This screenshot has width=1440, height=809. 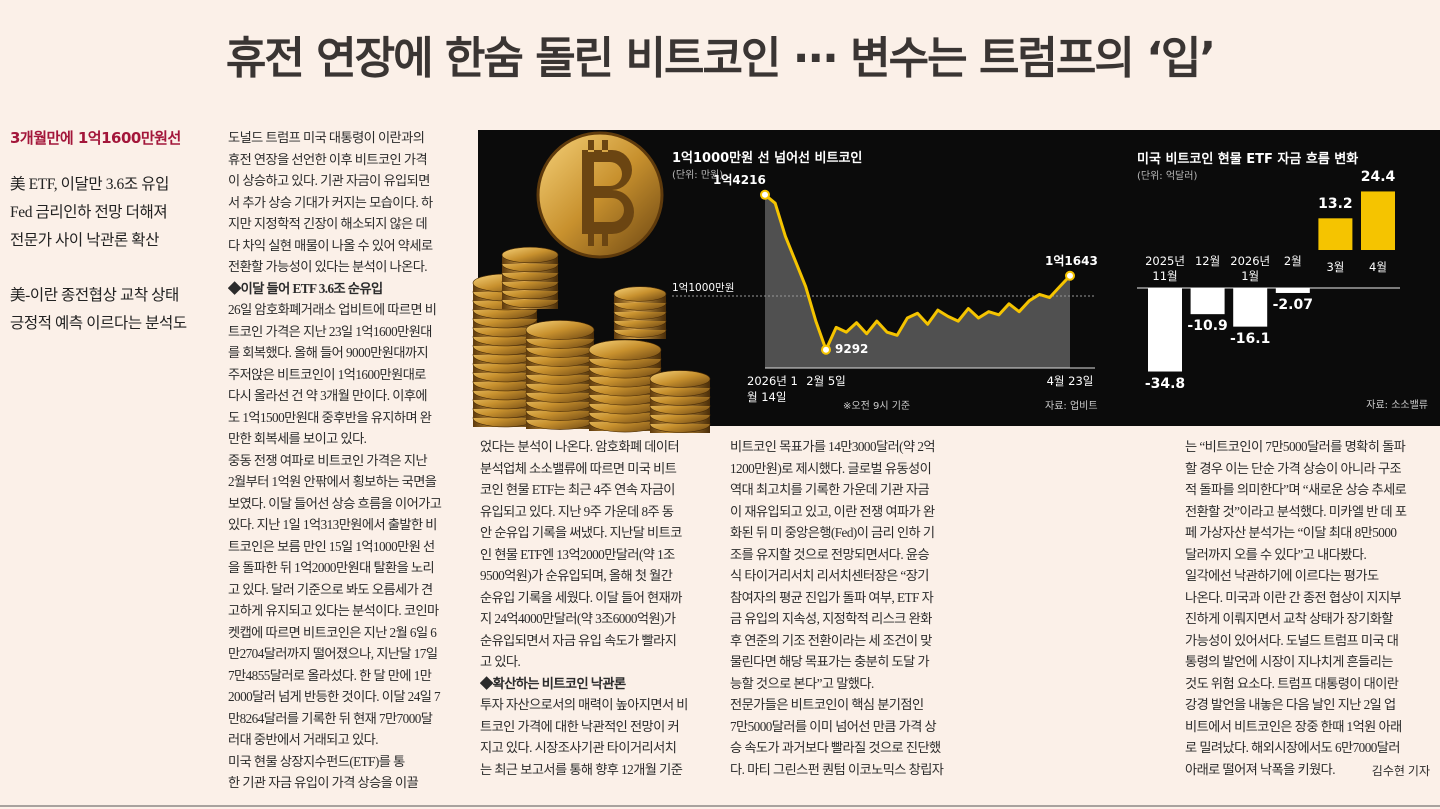 I want to click on x-tick-label: 2026년 1월 14일, so click(x=772, y=389).